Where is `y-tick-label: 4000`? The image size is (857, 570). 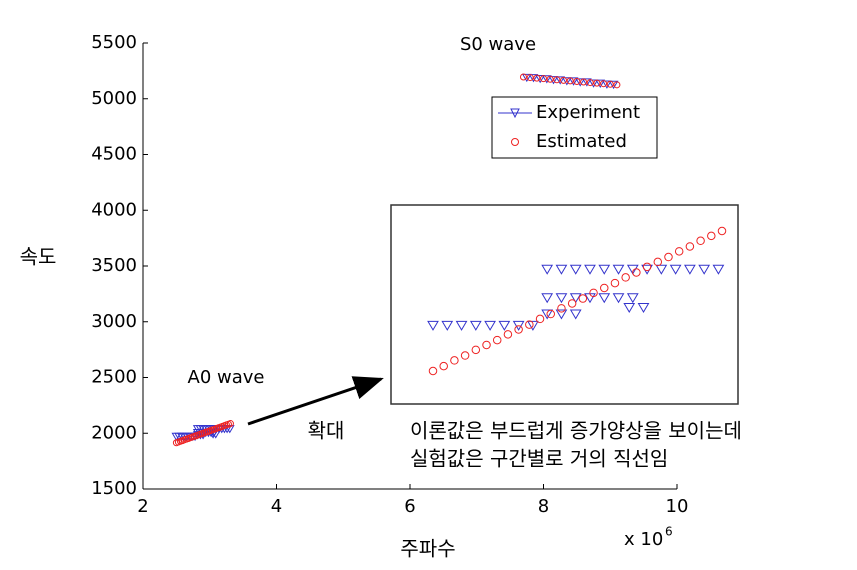
y-tick-label: 4000 is located at coordinates (114, 209).